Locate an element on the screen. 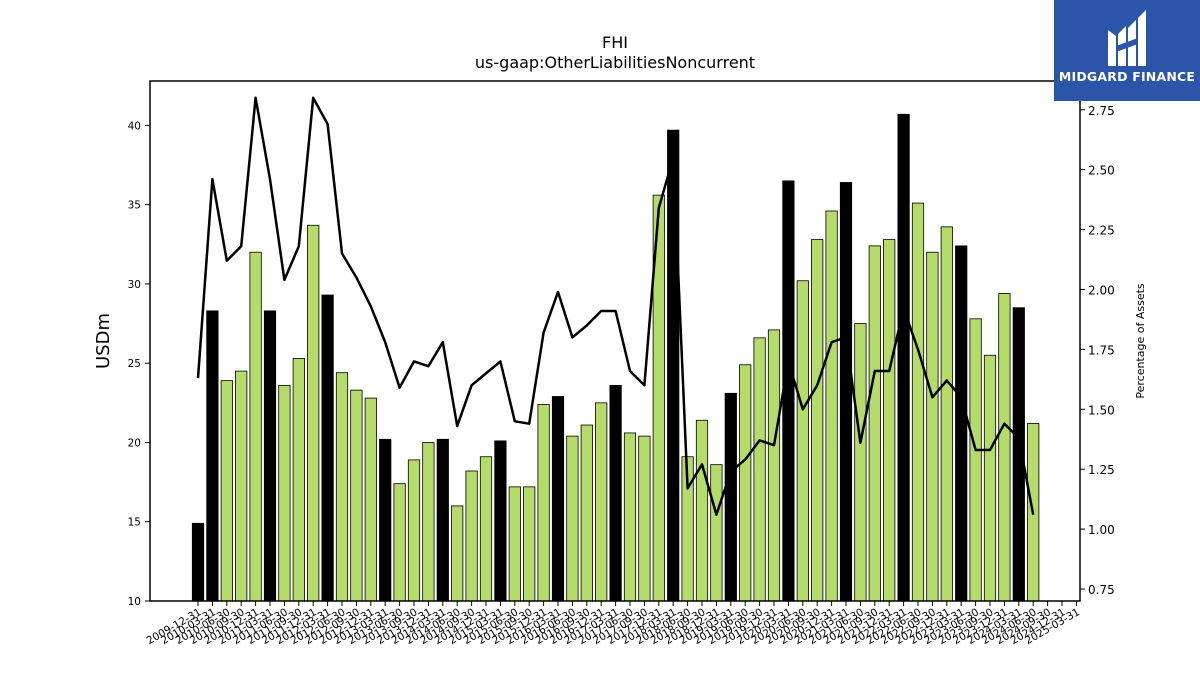  brand-mark-icon is located at coordinates (1127, 38).